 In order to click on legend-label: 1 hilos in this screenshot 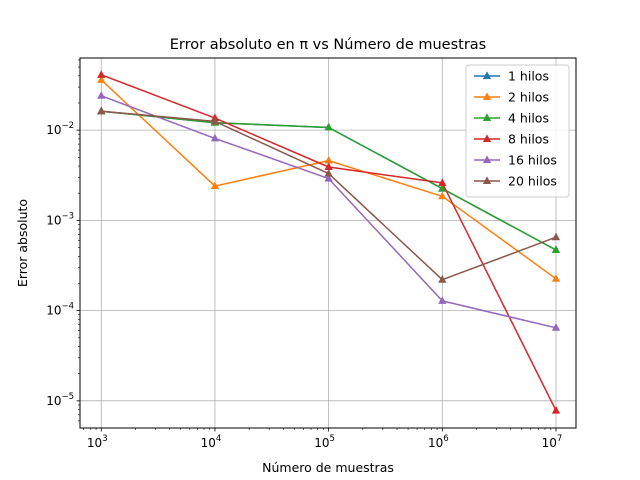, I will do `click(528, 76)`.